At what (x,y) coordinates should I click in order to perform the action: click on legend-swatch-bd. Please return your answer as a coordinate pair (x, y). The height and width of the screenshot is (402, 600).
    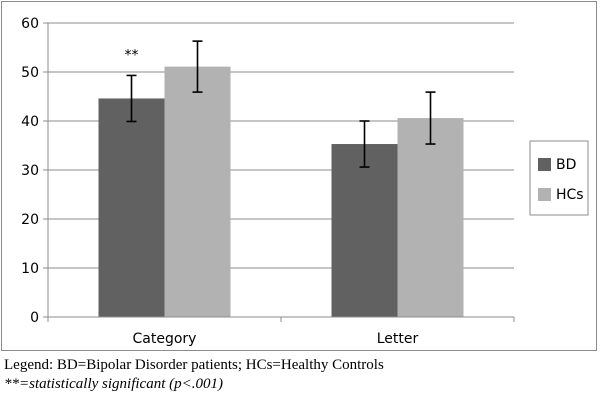
    Looking at the image, I should click on (544, 164).